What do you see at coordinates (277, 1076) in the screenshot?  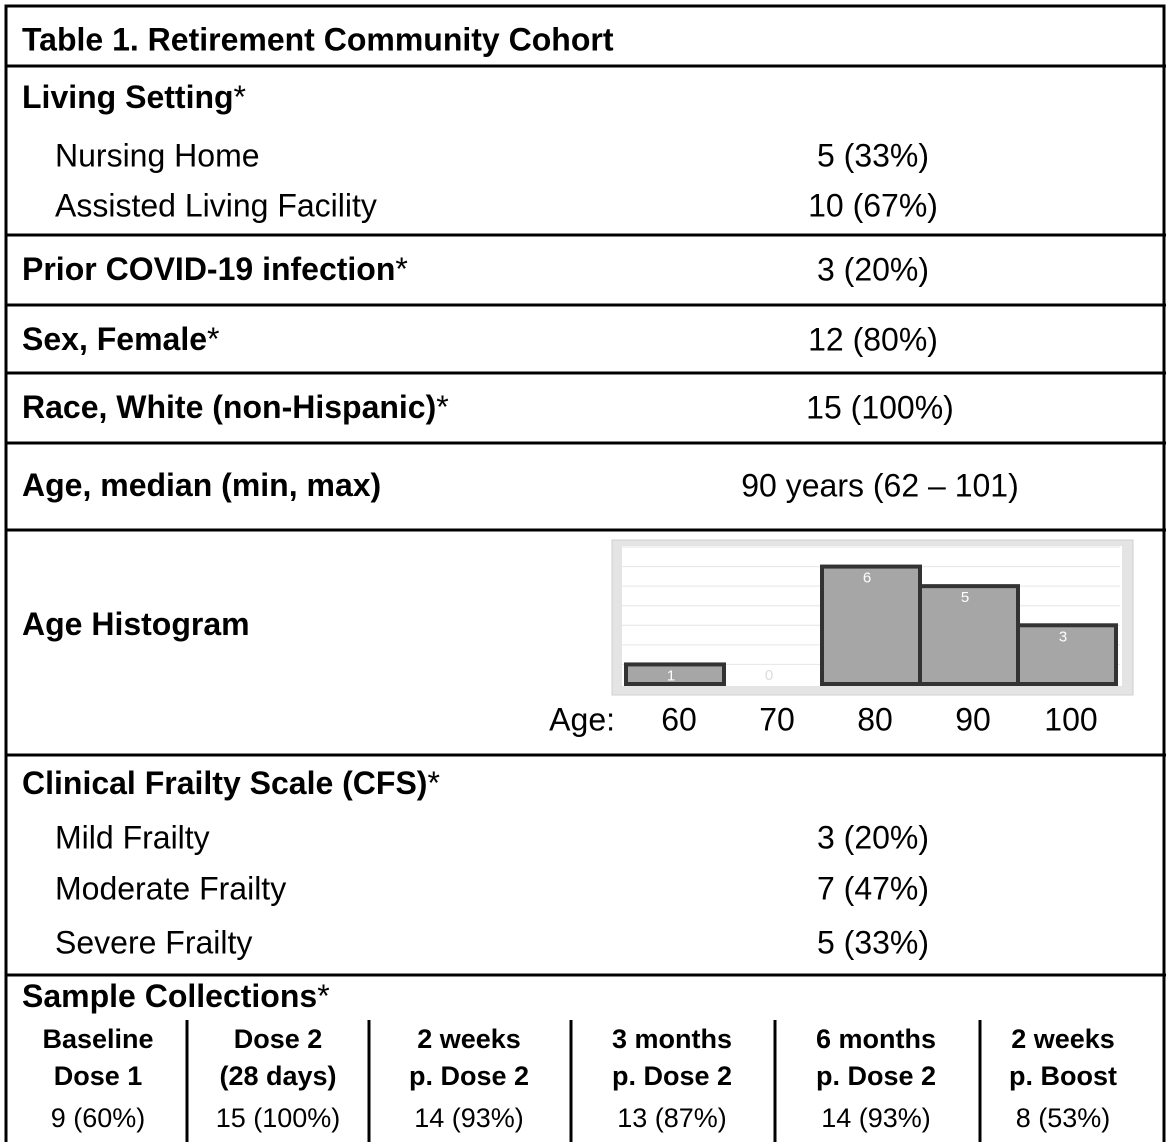 I see `column-header: (28 days)` at bounding box center [277, 1076].